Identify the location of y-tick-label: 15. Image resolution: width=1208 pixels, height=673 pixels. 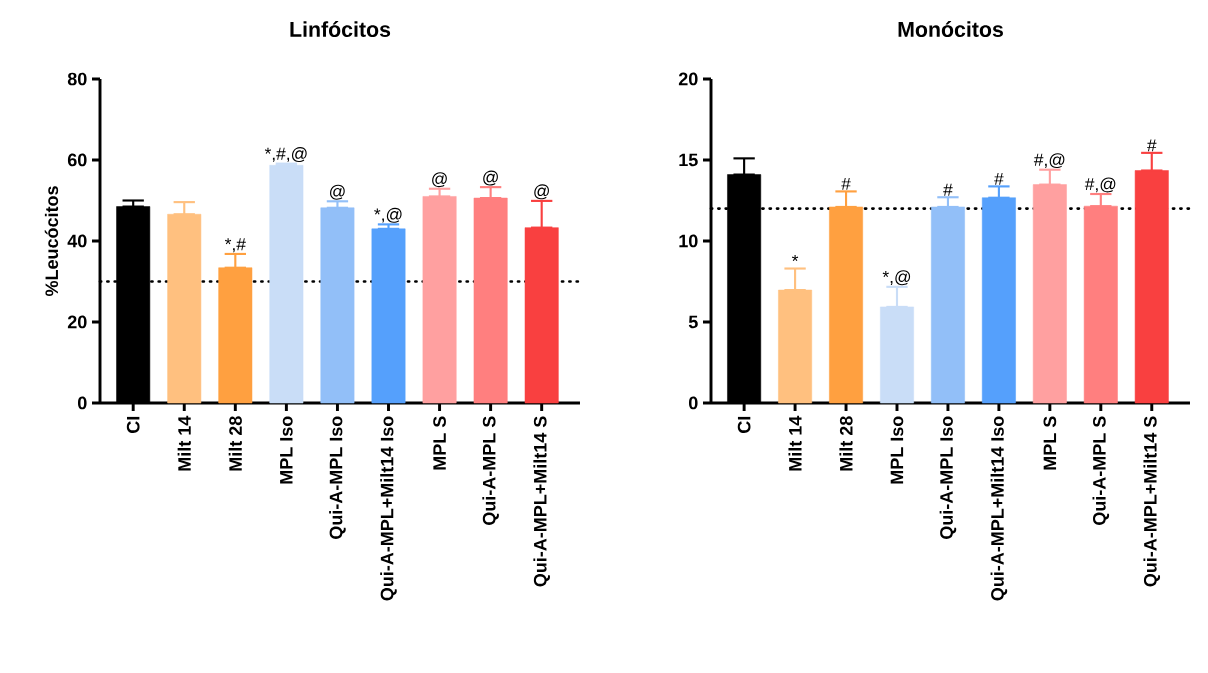
(688, 160).